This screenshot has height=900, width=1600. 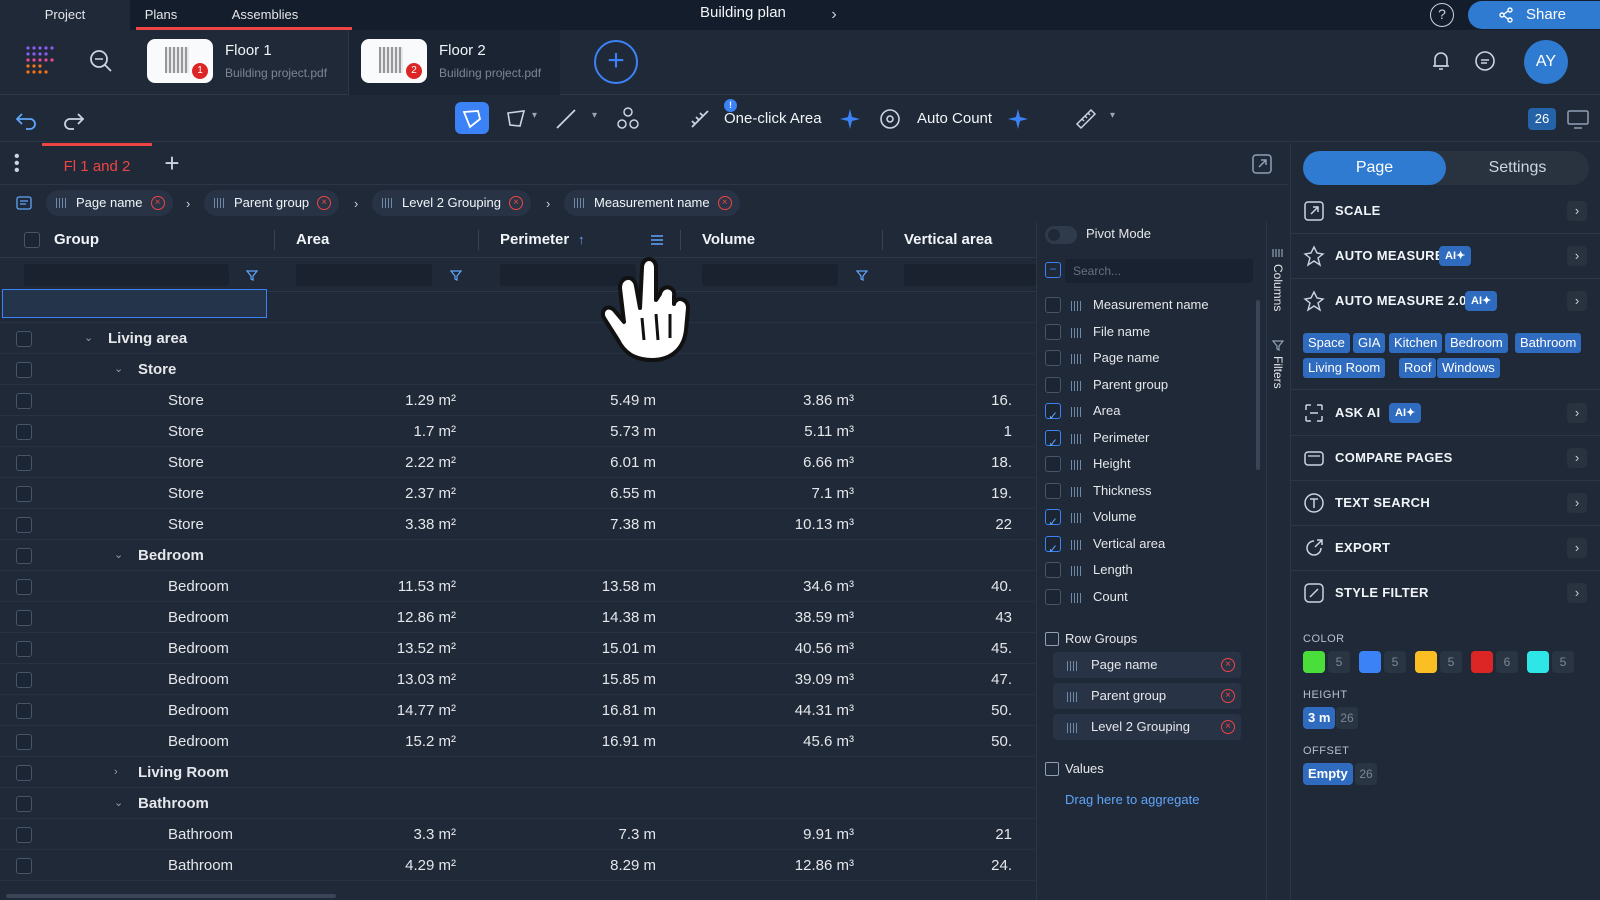 What do you see at coordinates (518, 803) in the screenshot?
I see `group-row: ⌄ Bathroom` at bounding box center [518, 803].